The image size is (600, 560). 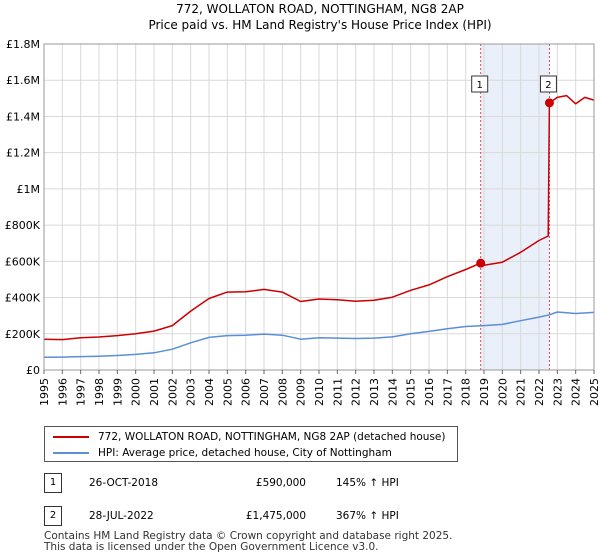 What do you see at coordinates (23, 116) in the screenshot?
I see `y-tick-label: £1.4M` at bounding box center [23, 116].